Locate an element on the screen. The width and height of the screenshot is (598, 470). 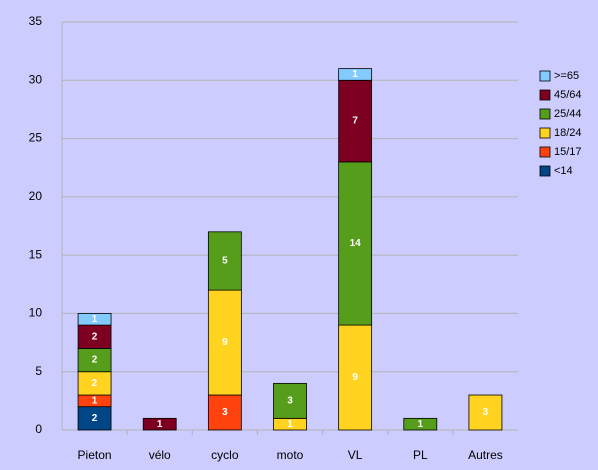
legend-label: 25/44 is located at coordinates (568, 114).